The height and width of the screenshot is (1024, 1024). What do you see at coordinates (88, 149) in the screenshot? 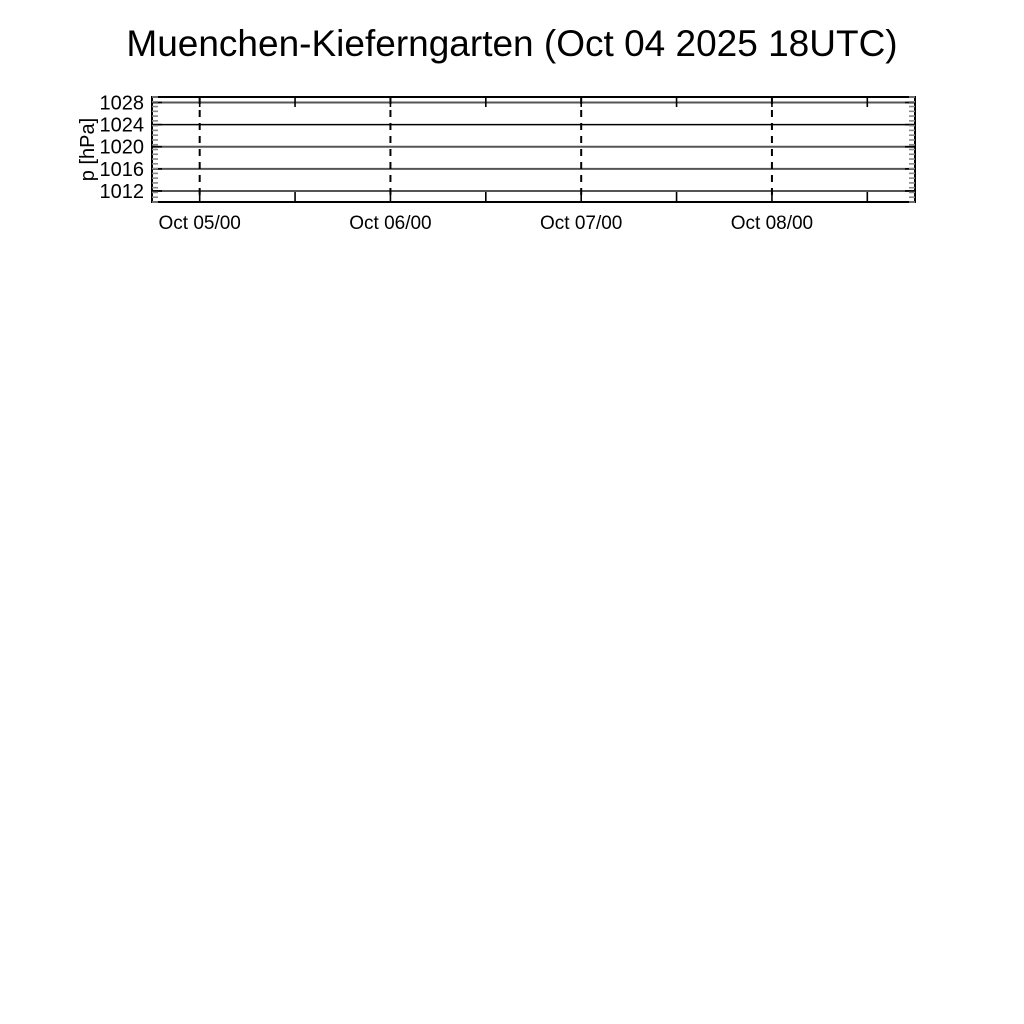
I see `y-axis-title-pressure: p [hPa]` at bounding box center [88, 149].